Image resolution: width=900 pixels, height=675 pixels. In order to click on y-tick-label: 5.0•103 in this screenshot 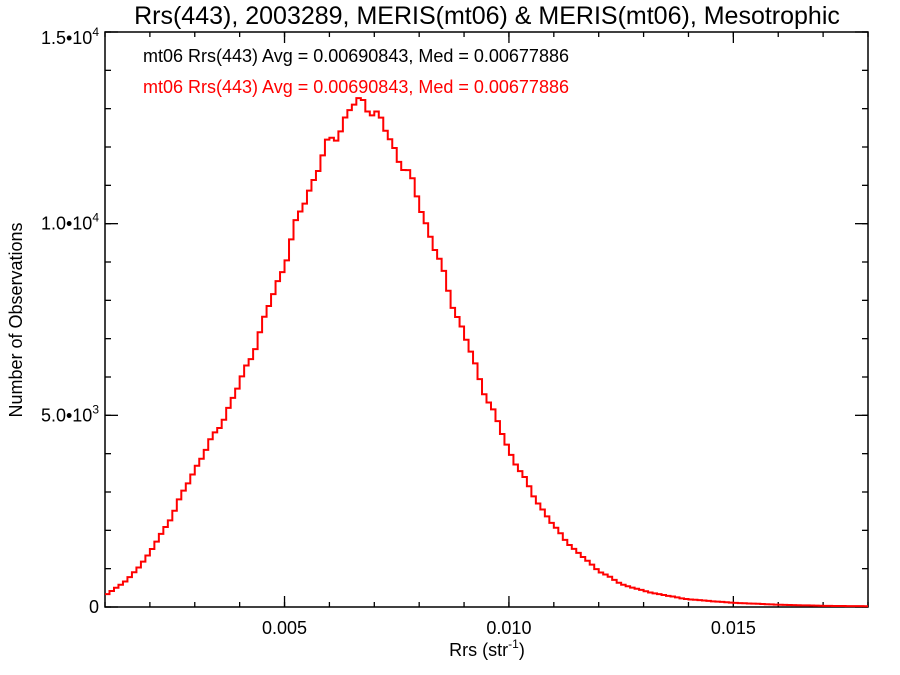, I will do `click(70, 413)`.